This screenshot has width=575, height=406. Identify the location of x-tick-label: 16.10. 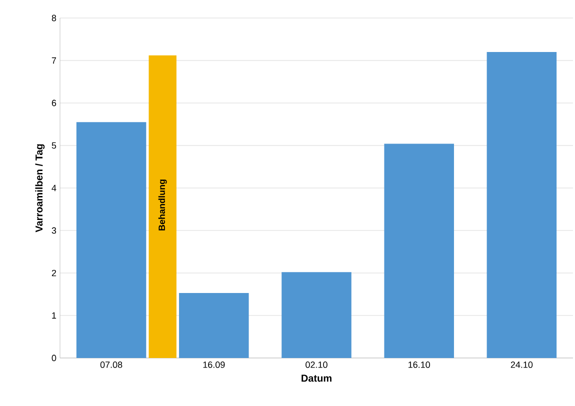
(419, 365).